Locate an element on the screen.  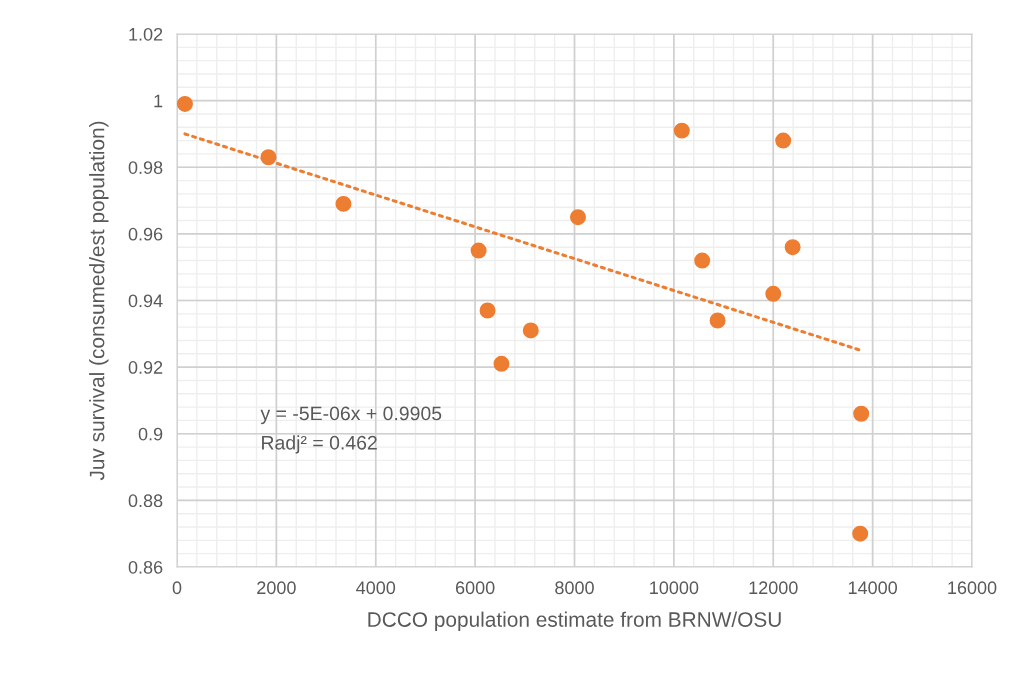
x-tick-label: 8000 is located at coordinates (574, 588).